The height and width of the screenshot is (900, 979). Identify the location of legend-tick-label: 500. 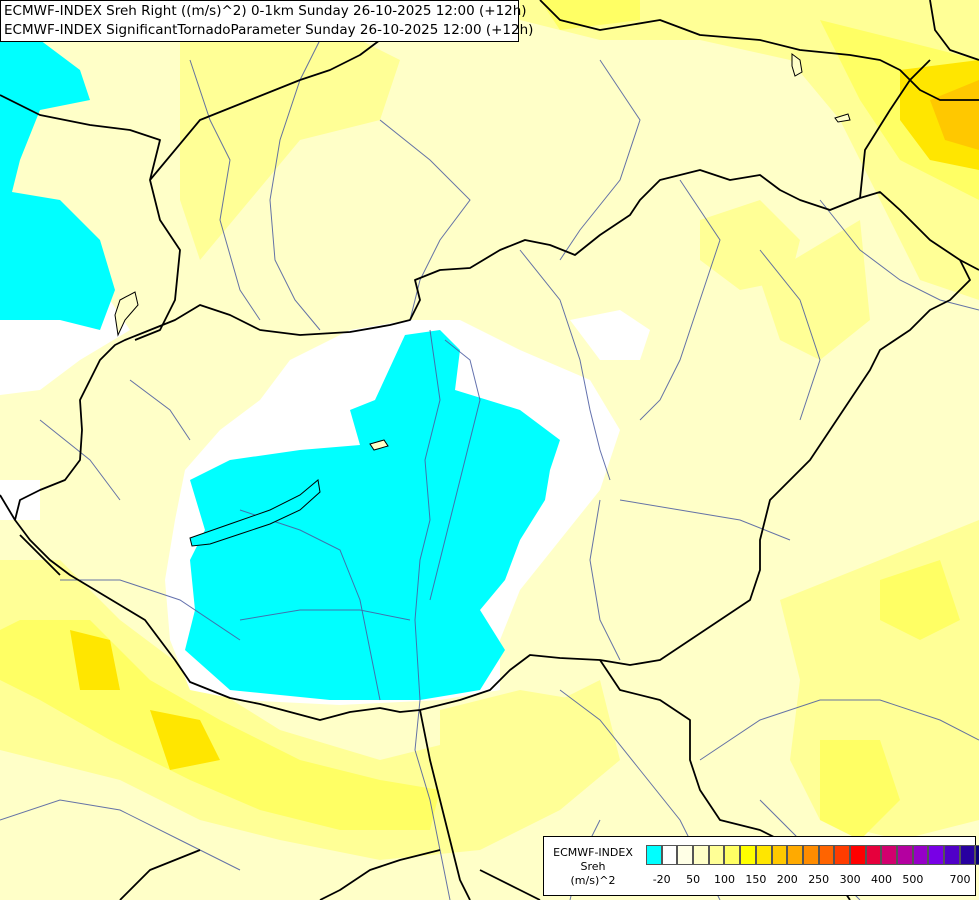
(913, 879).